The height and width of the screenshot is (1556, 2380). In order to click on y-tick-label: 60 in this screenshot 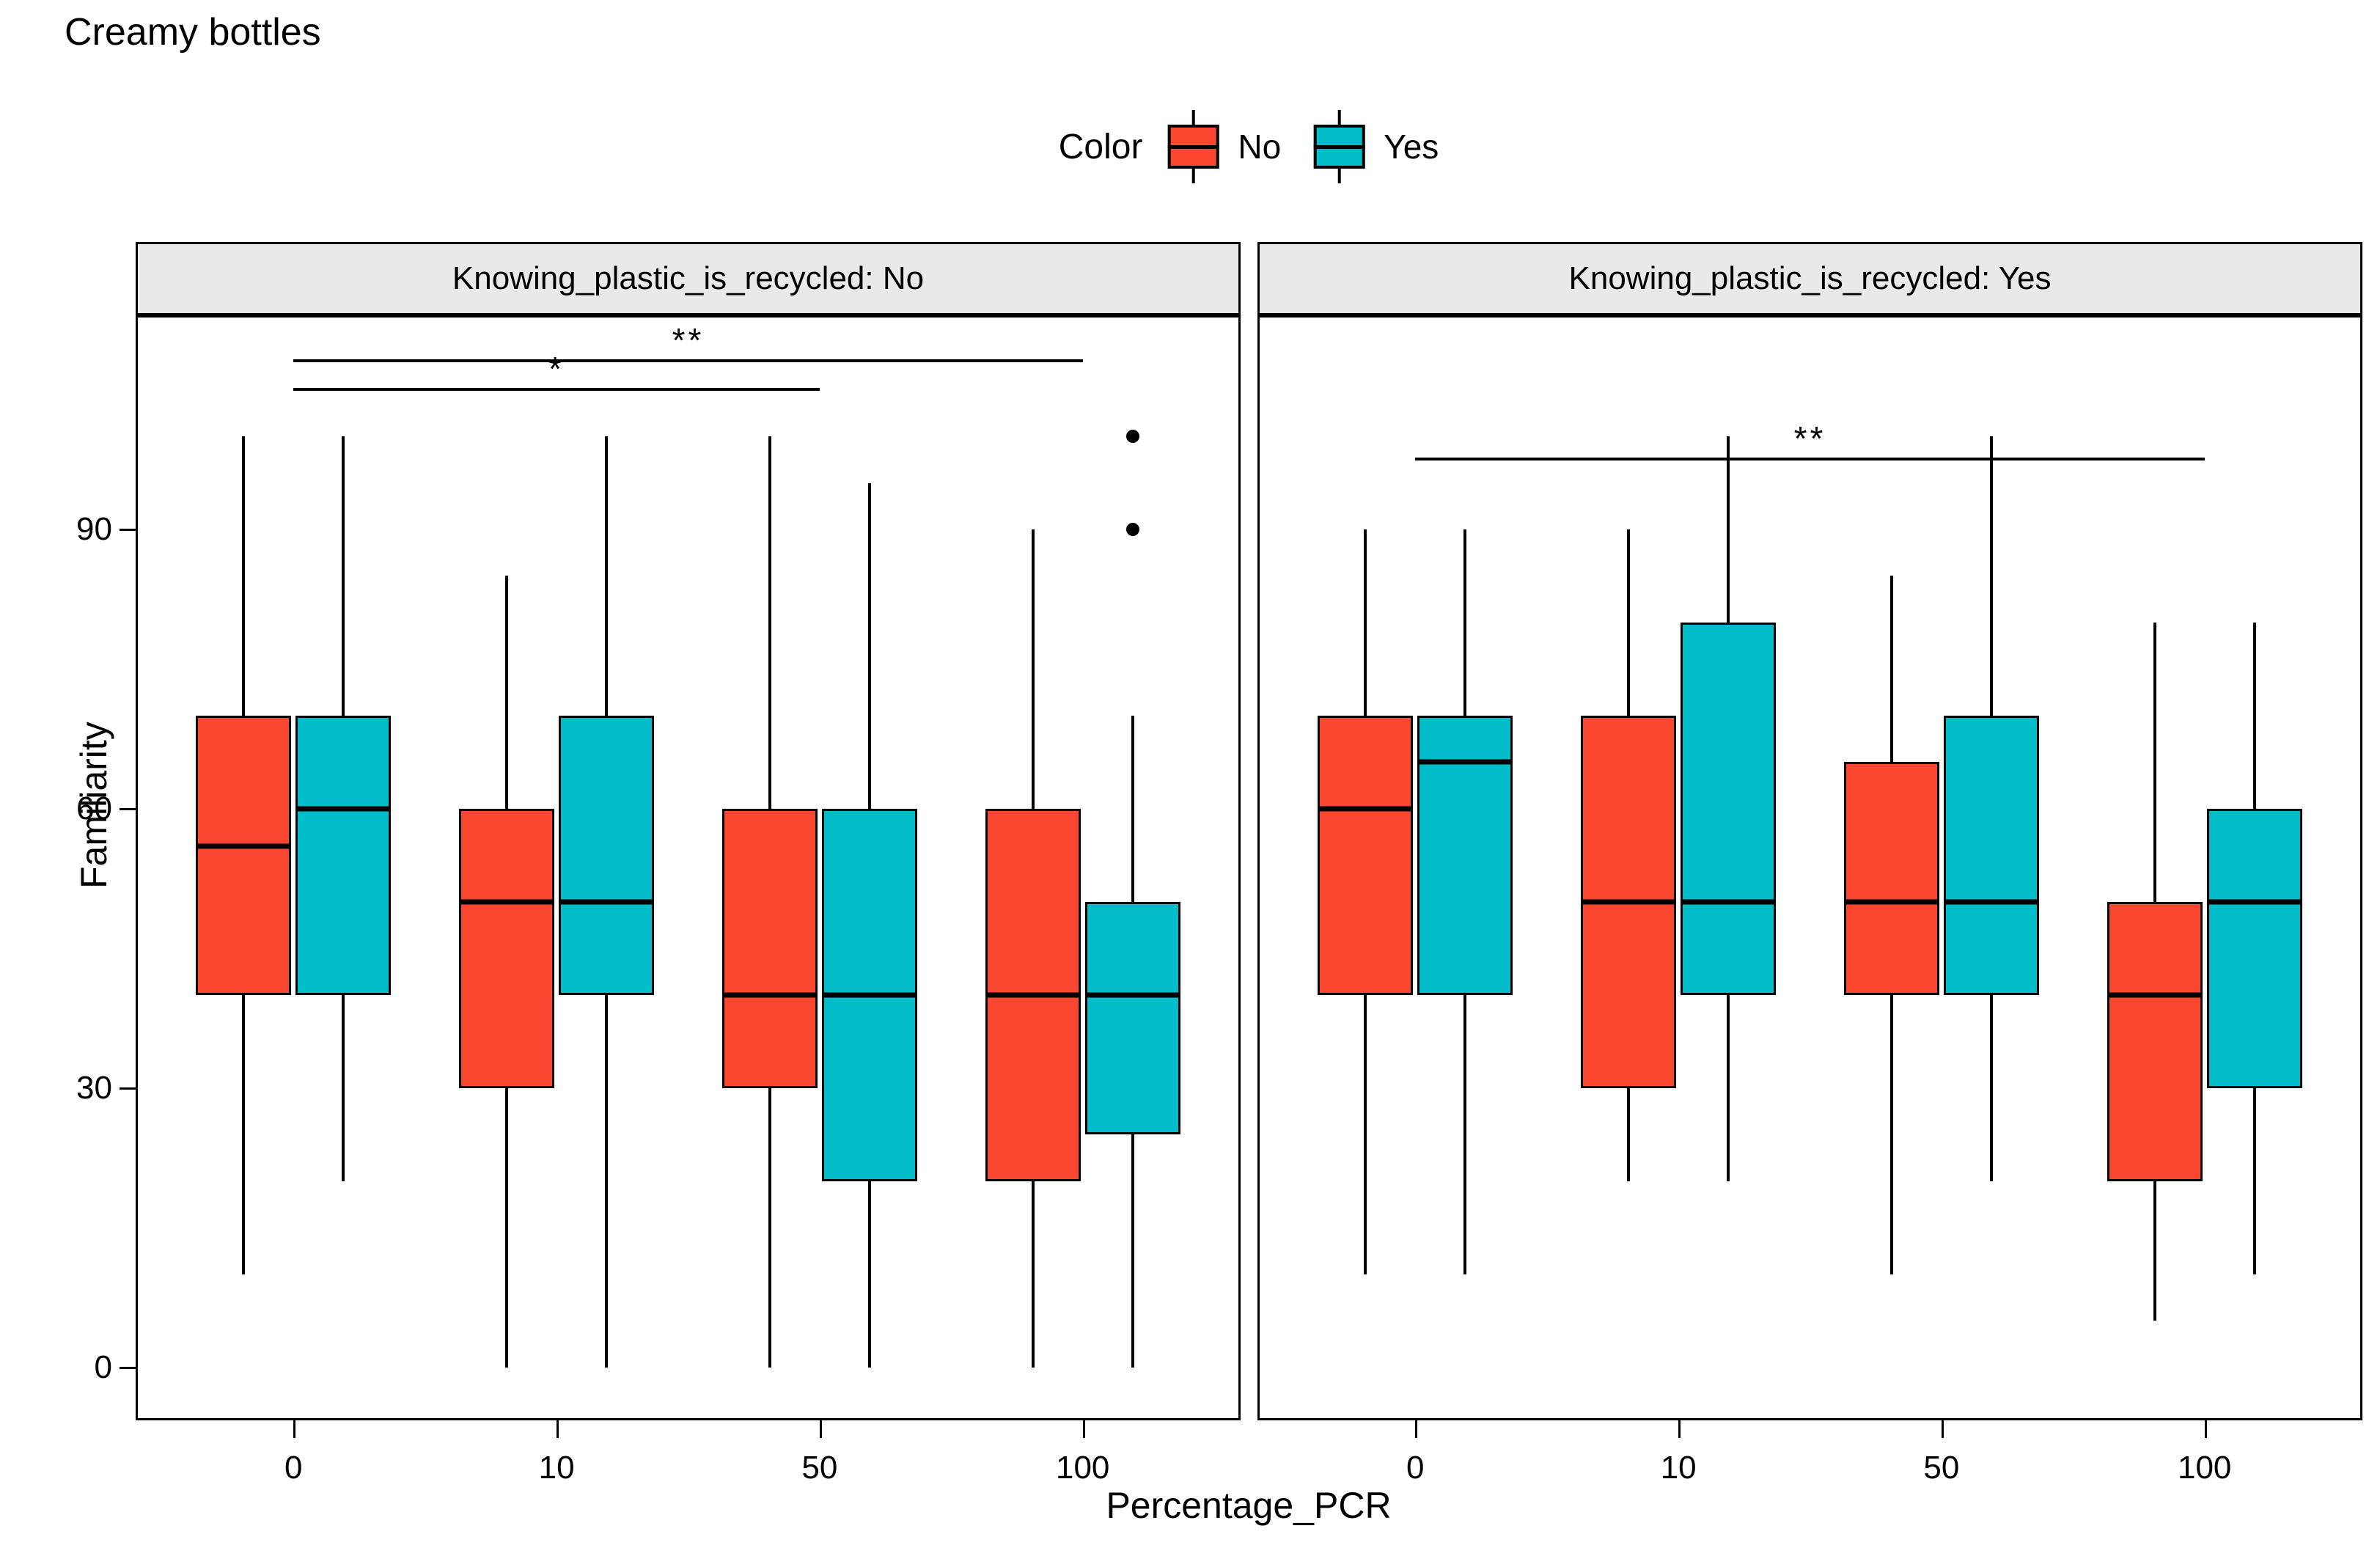, I will do `click(94, 808)`.